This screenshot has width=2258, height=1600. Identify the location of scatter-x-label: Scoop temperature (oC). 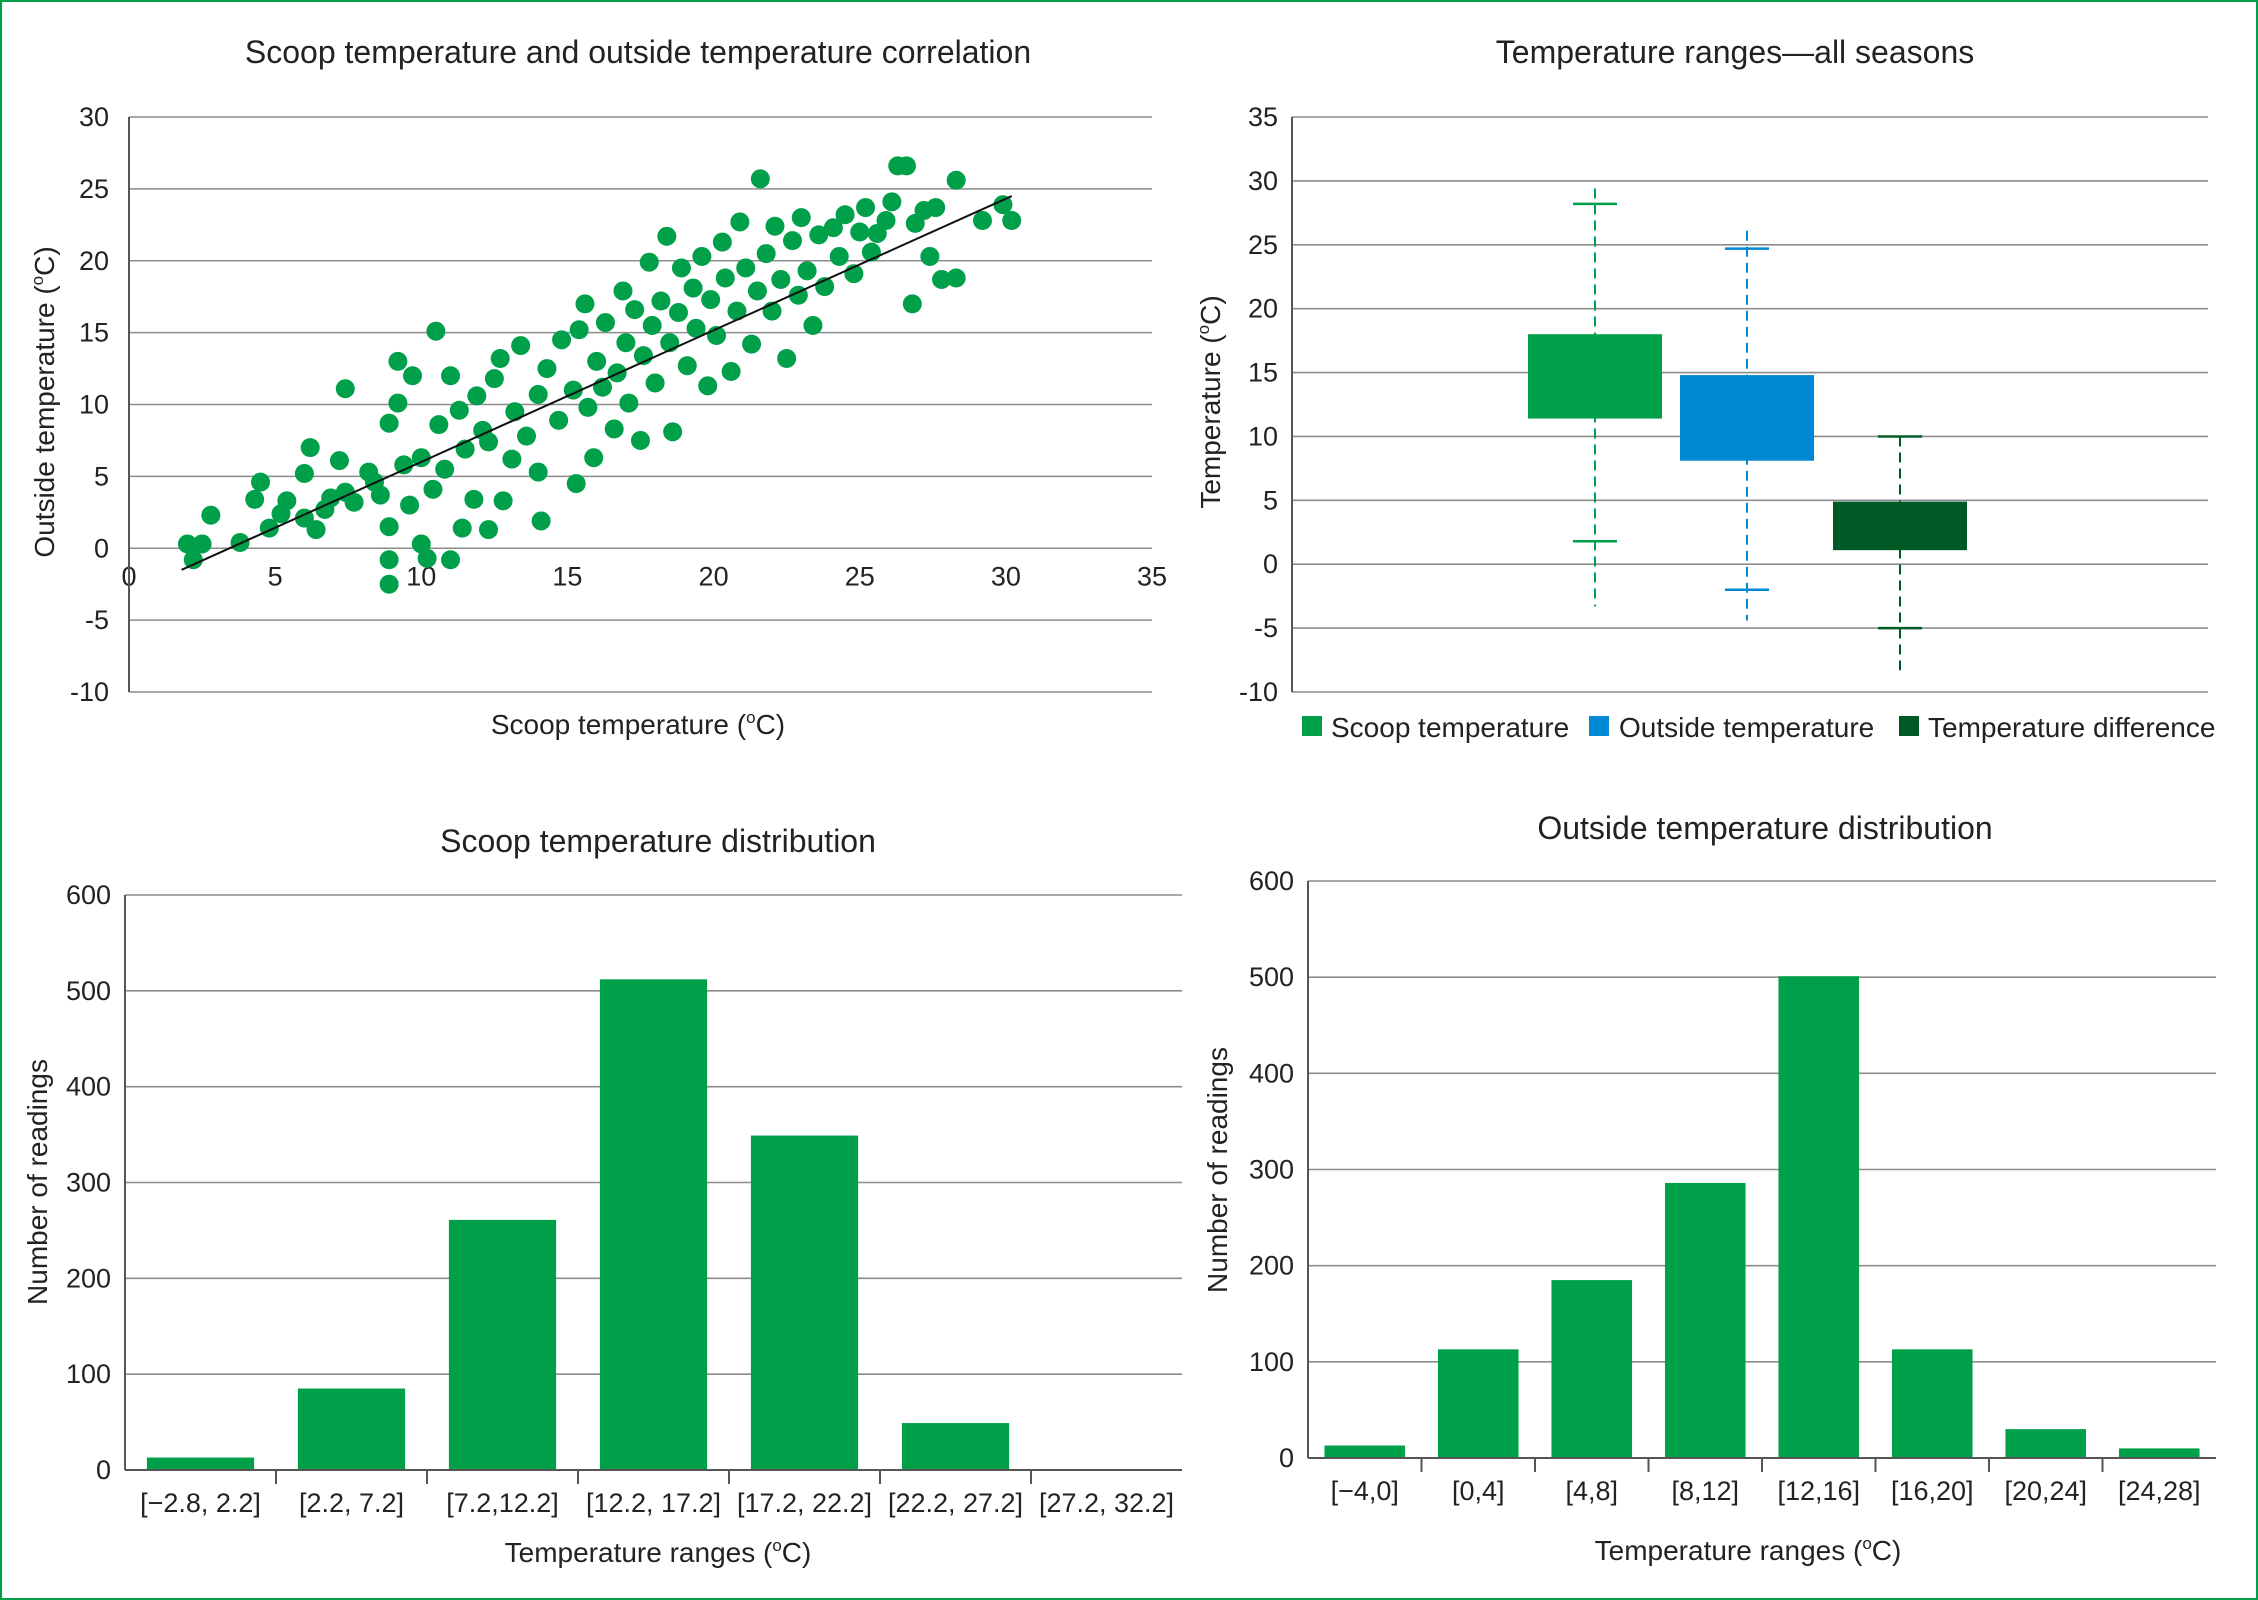
(638, 724).